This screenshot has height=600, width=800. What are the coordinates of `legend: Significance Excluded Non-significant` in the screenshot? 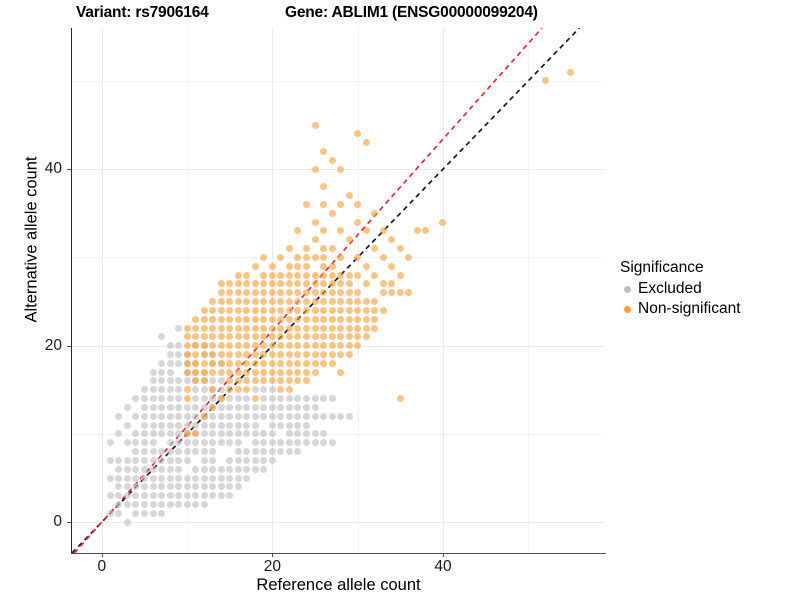 It's located at (680, 289).